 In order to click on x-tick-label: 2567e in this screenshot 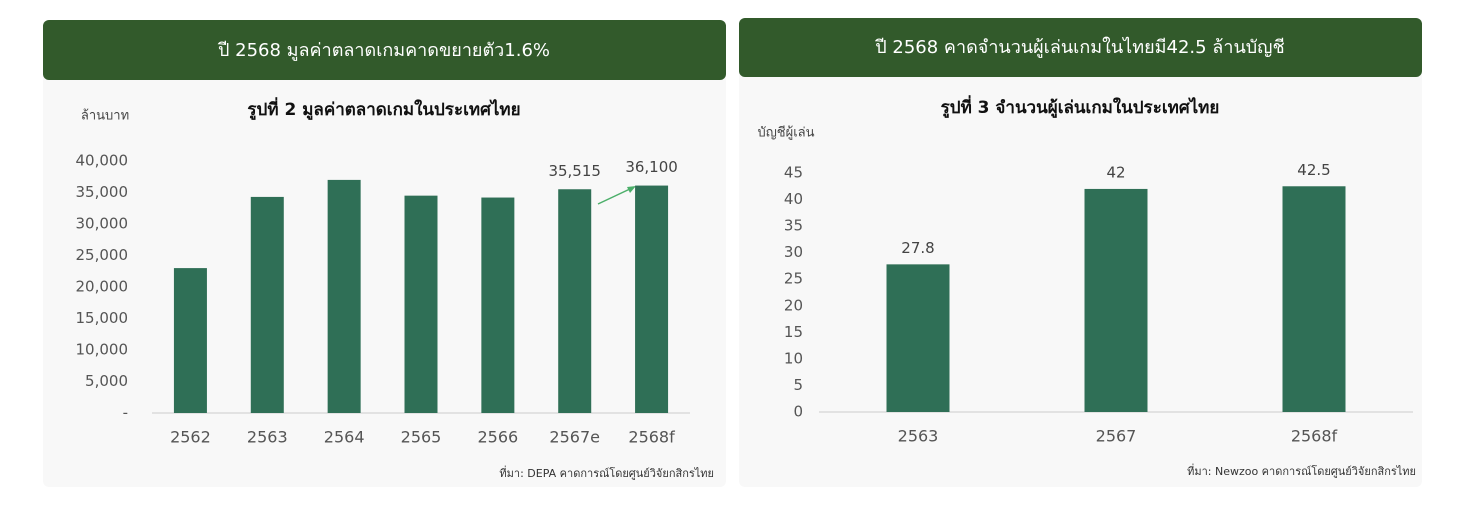, I will do `click(574, 437)`.